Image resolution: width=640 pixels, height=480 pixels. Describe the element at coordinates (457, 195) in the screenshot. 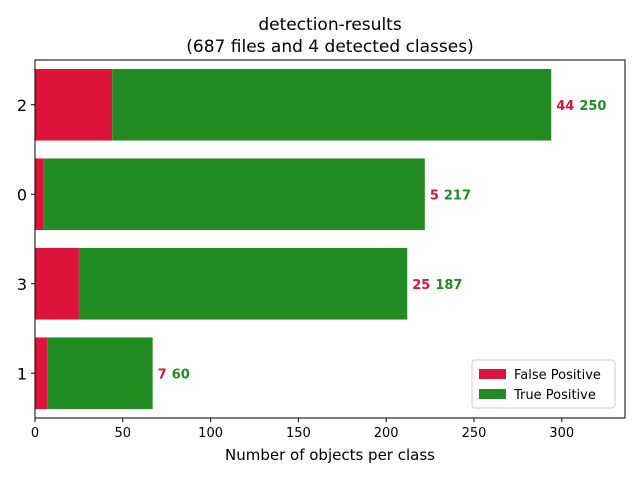

I see `value-label-true-positive-0: 217` at that location.